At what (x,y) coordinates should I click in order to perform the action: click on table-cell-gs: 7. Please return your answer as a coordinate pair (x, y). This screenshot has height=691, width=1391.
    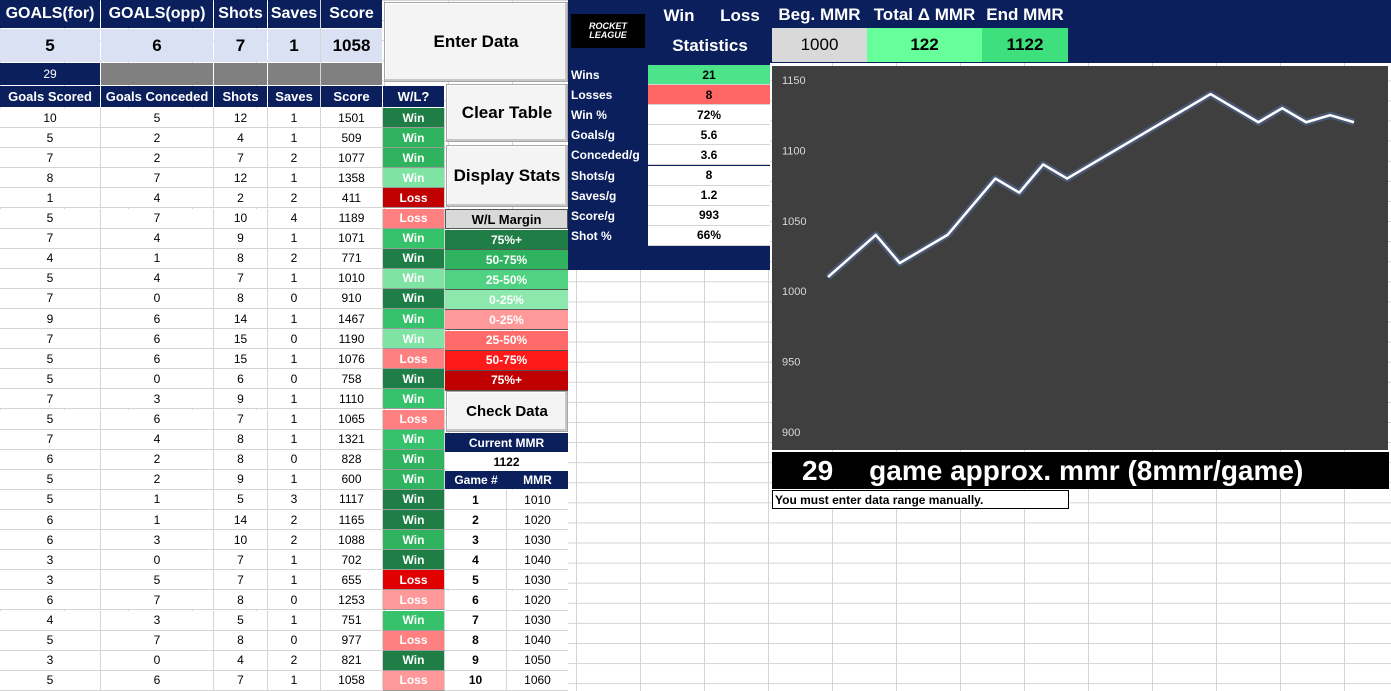
    Looking at the image, I should click on (50, 298).